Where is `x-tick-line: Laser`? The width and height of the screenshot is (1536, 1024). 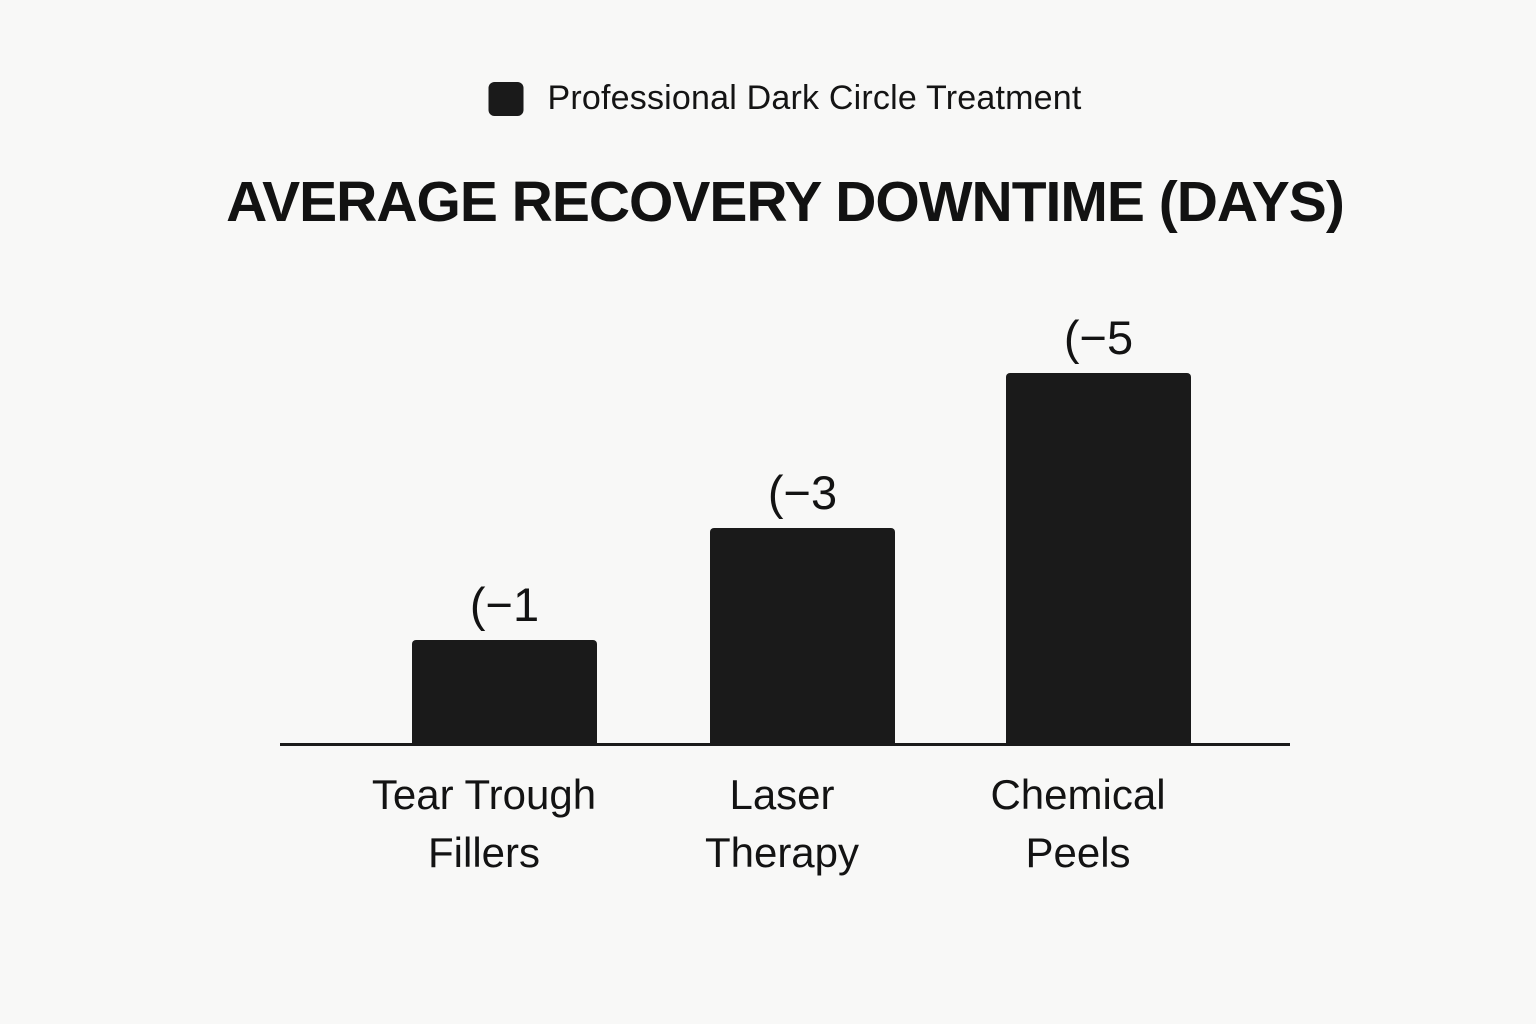 x-tick-line: Laser is located at coordinates (782, 794).